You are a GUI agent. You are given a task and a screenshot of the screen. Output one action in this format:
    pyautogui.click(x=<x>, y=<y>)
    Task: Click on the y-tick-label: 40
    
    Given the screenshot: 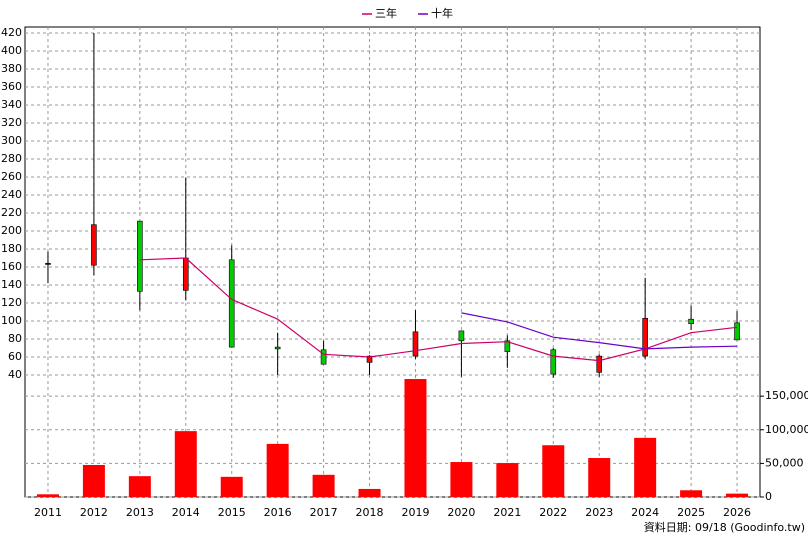 What is the action you would take?
    pyautogui.click(x=15, y=374)
    